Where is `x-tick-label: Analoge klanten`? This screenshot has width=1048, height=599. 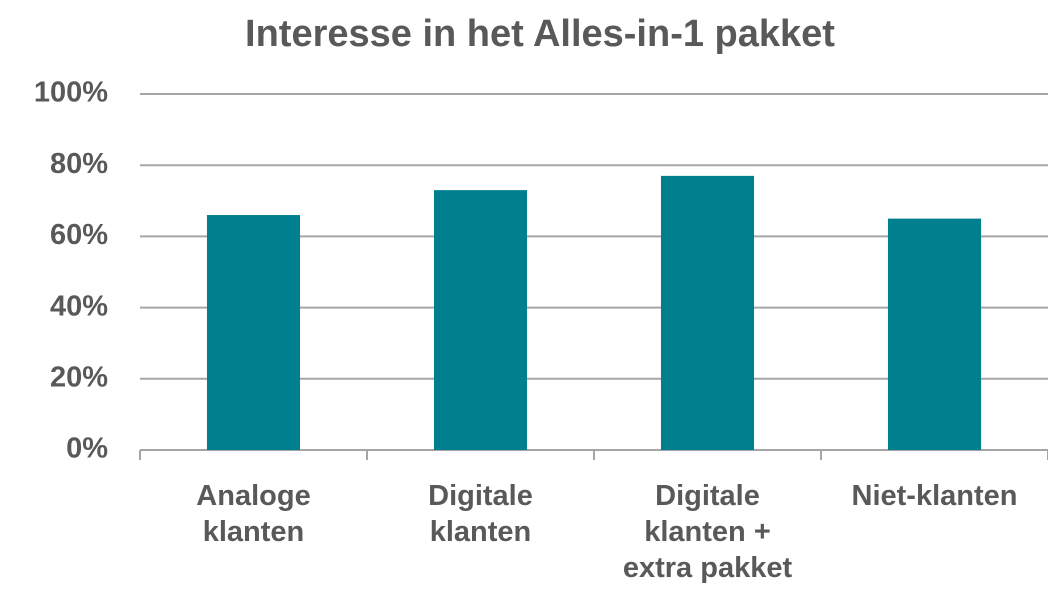
x-tick-label: Analoge klanten is located at coordinates (253, 514).